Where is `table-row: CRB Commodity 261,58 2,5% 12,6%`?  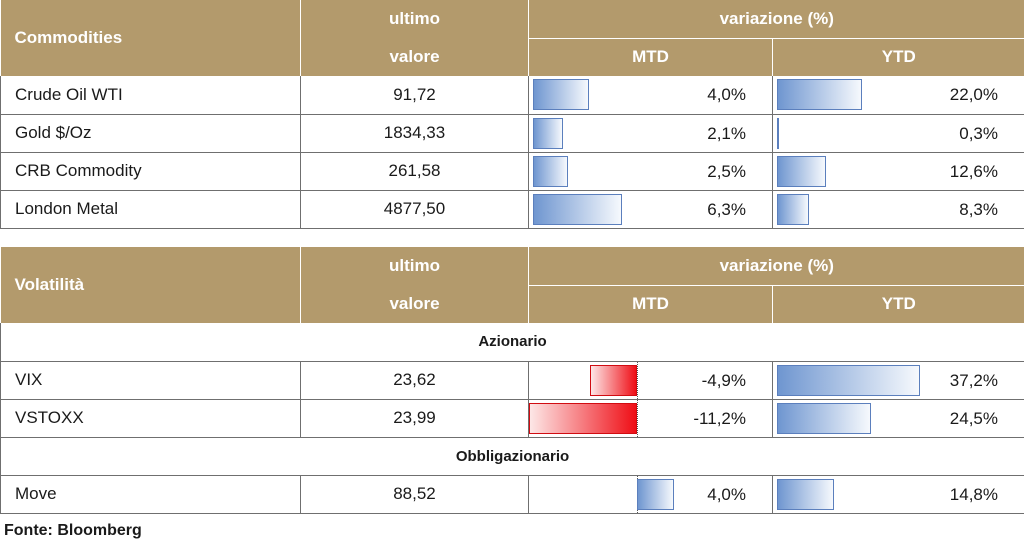 table-row: CRB Commodity 261,58 2,5% 12,6% is located at coordinates (512, 171).